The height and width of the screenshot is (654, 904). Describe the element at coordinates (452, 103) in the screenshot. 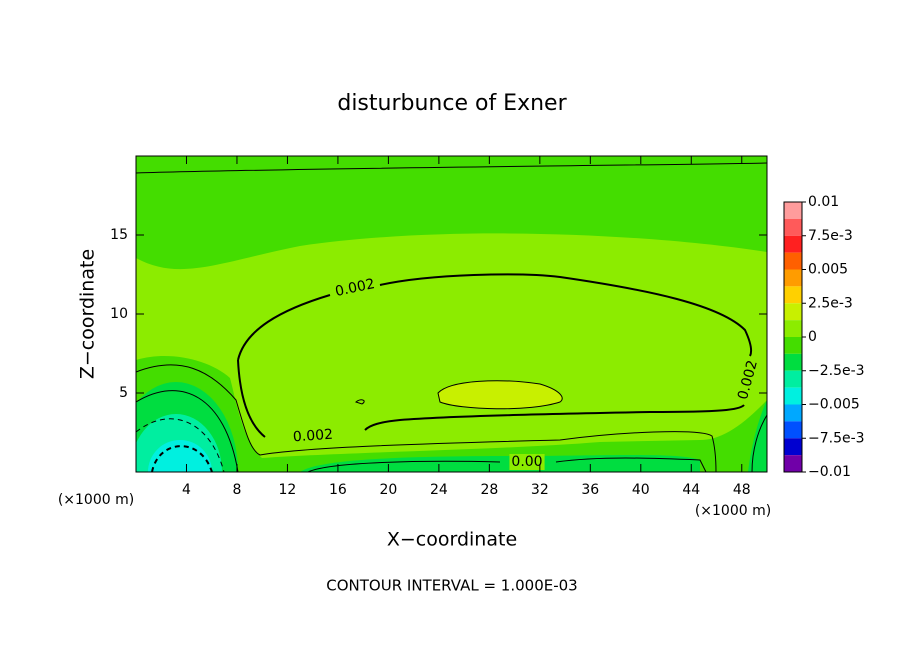

I see `chart-title: disturbunce of Exner` at that location.